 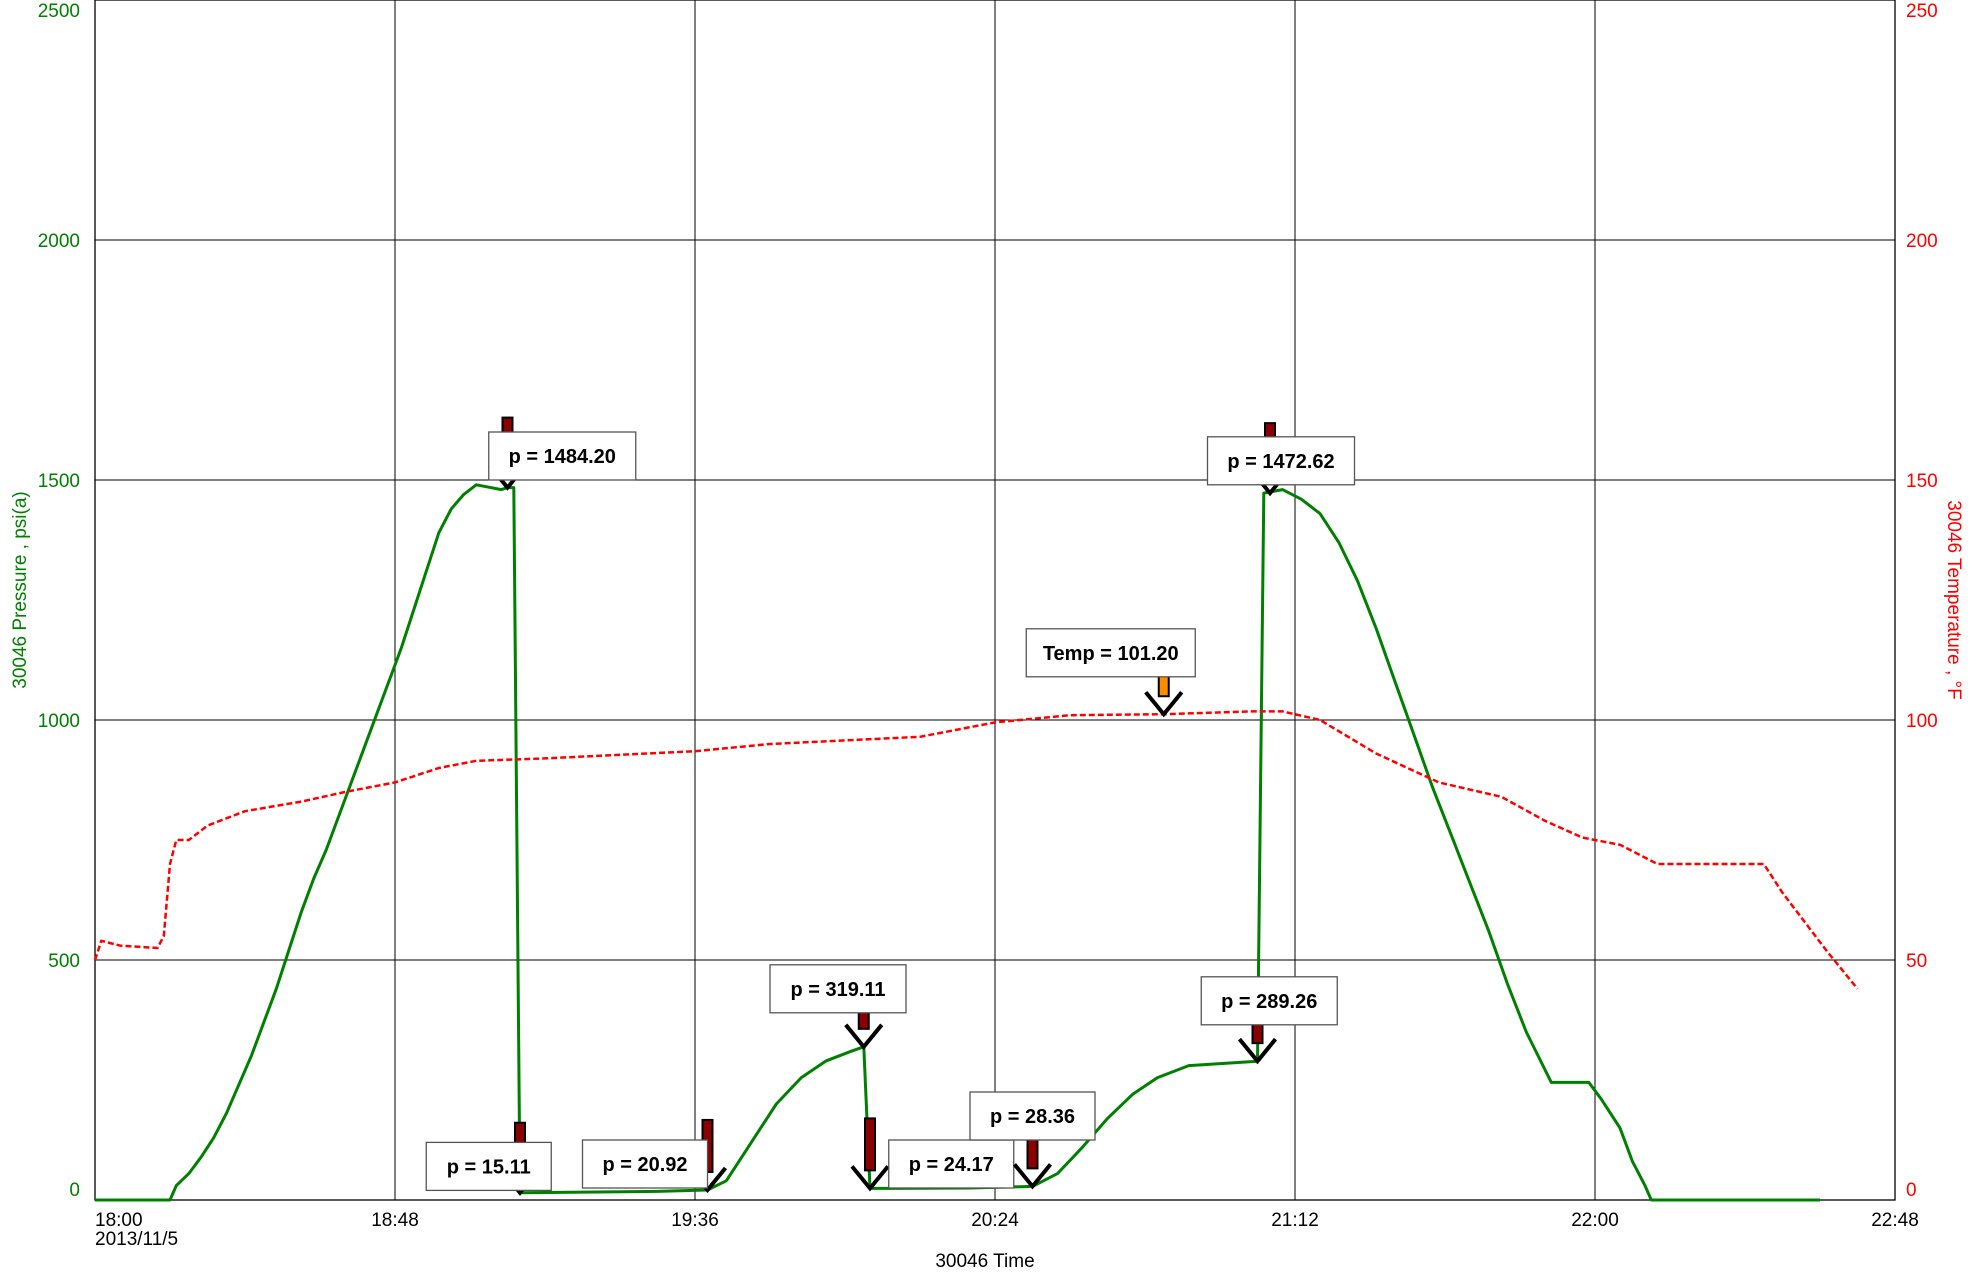 What do you see at coordinates (119, 1220) in the screenshot?
I see `x-tick-label: 18:00` at bounding box center [119, 1220].